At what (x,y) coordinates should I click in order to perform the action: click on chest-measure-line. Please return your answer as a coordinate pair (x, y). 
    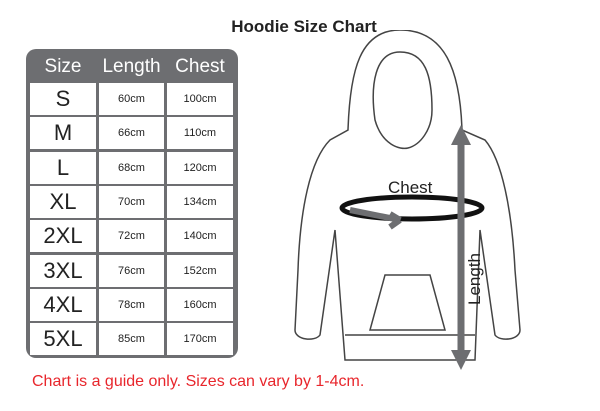
    Looking at the image, I should click on (412, 208).